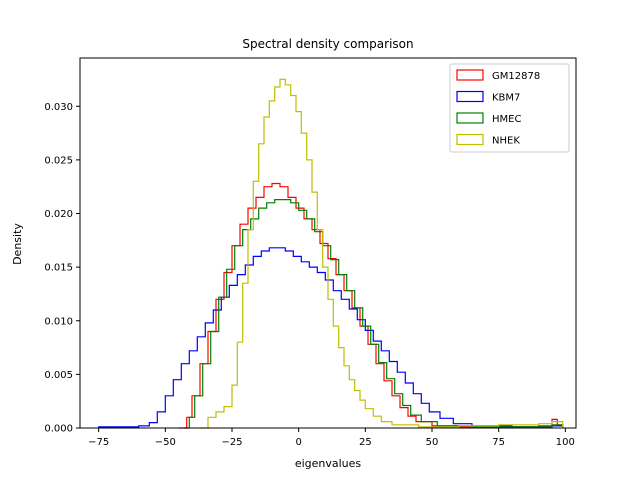 This screenshot has height=480, width=640. Describe the element at coordinates (165, 442) in the screenshot. I see `x-tick-label: −50` at that location.